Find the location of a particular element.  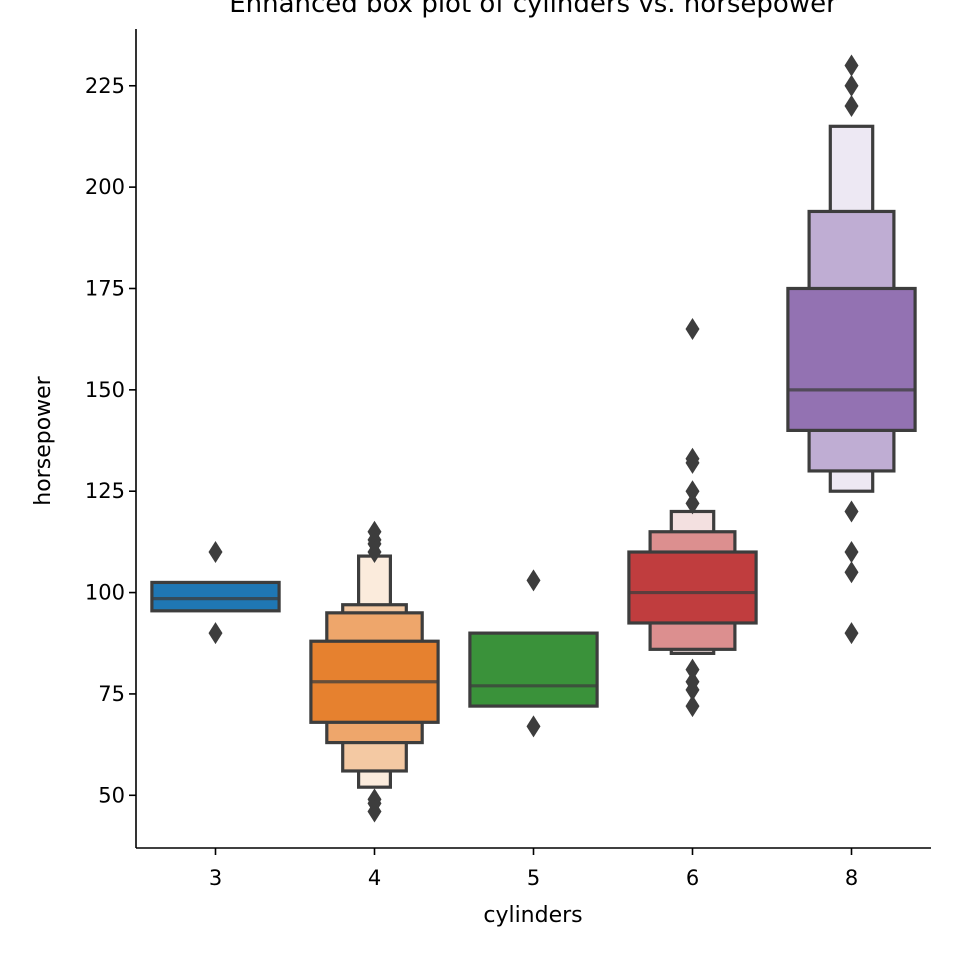

x-tick-label: 8 is located at coordinates (851, 878).